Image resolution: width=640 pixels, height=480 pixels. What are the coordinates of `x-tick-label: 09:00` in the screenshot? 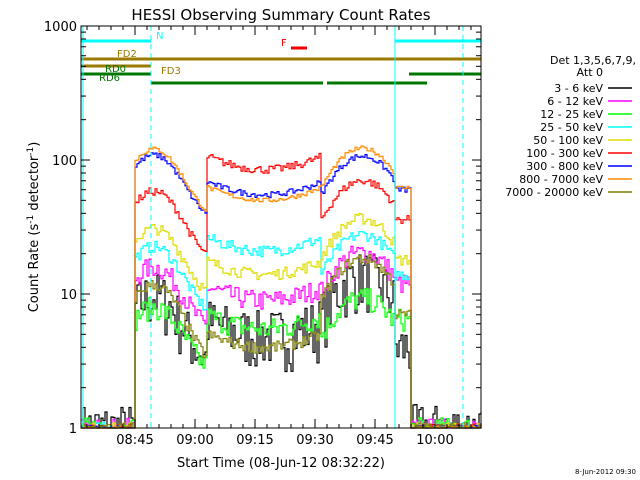 It's located at (194, 440).